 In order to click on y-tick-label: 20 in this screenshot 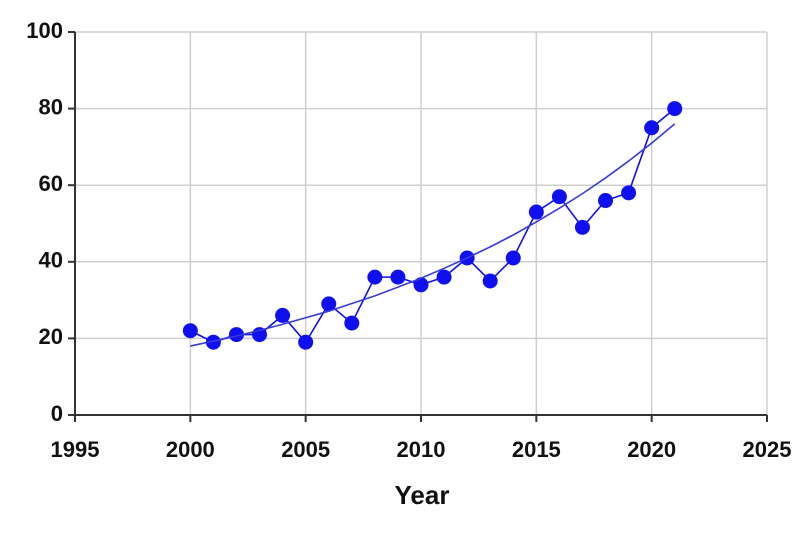, I will do `click(51, 336)`.